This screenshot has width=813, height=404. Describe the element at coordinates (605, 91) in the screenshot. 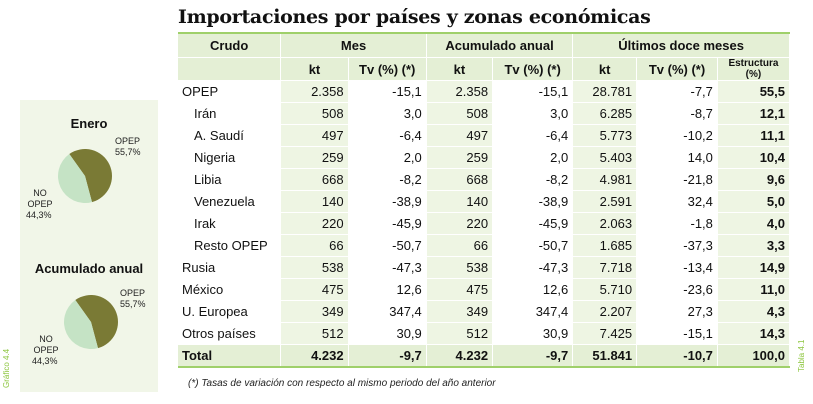

I see `cell: 28.781` at that location.